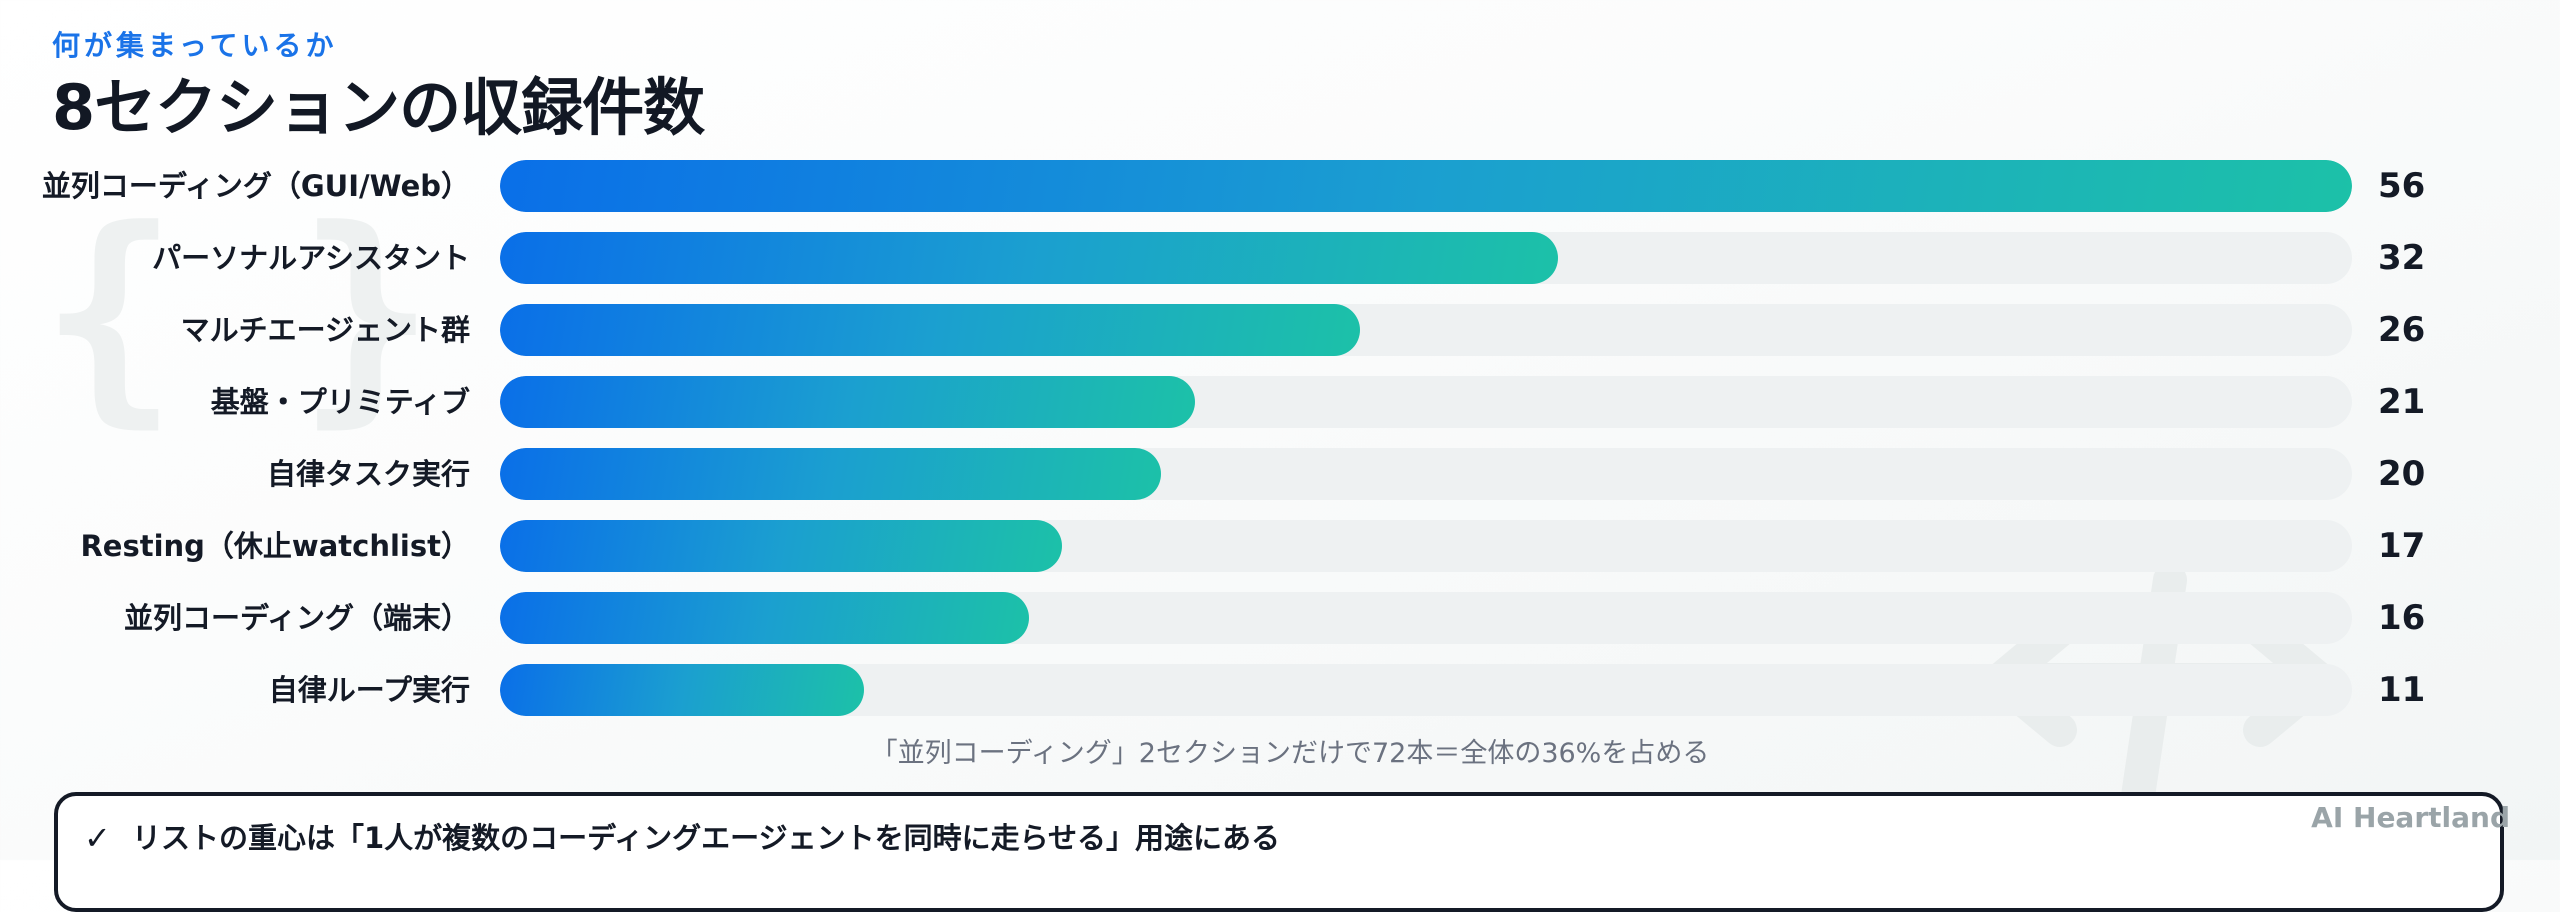 The width and height of the screenshot is (2560, 912). Describe the element at coordinates (2402, 258) in the screenshot. I see `bar-value-label: 32` at that location.